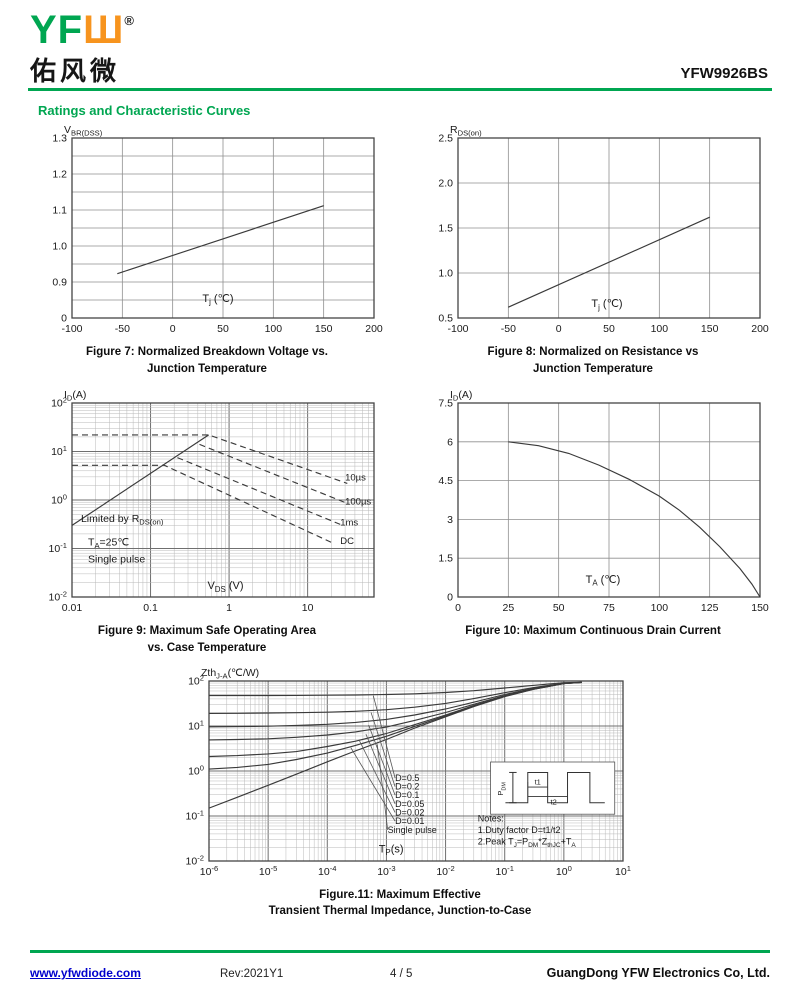  I want to click on svg-text: Limited by RDS(on), so click(122, 520).